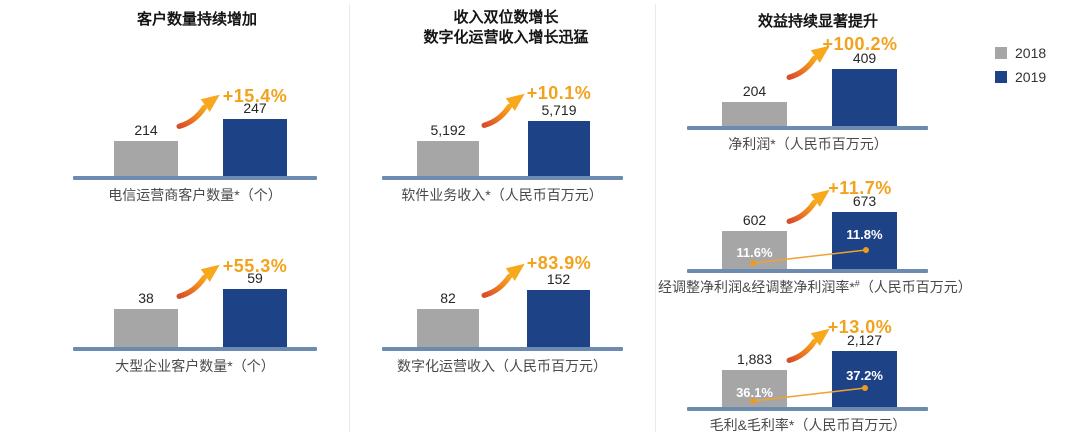 This screenshot has height=437, width=1080. I want to click on bar-value-2019: 247, so click(255, 108).